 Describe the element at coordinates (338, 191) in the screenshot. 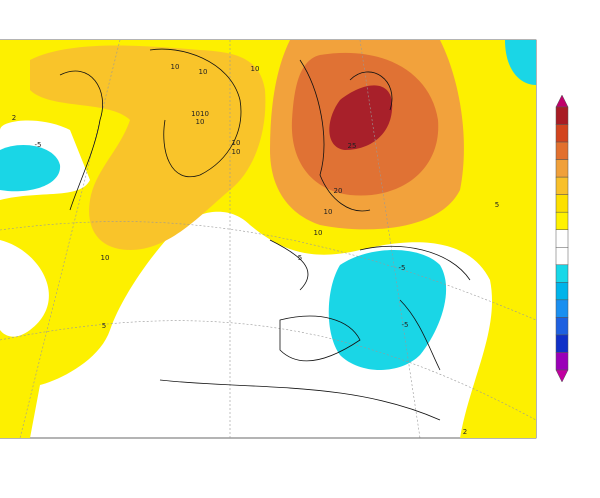

I see `contour-label: 20` at that location.